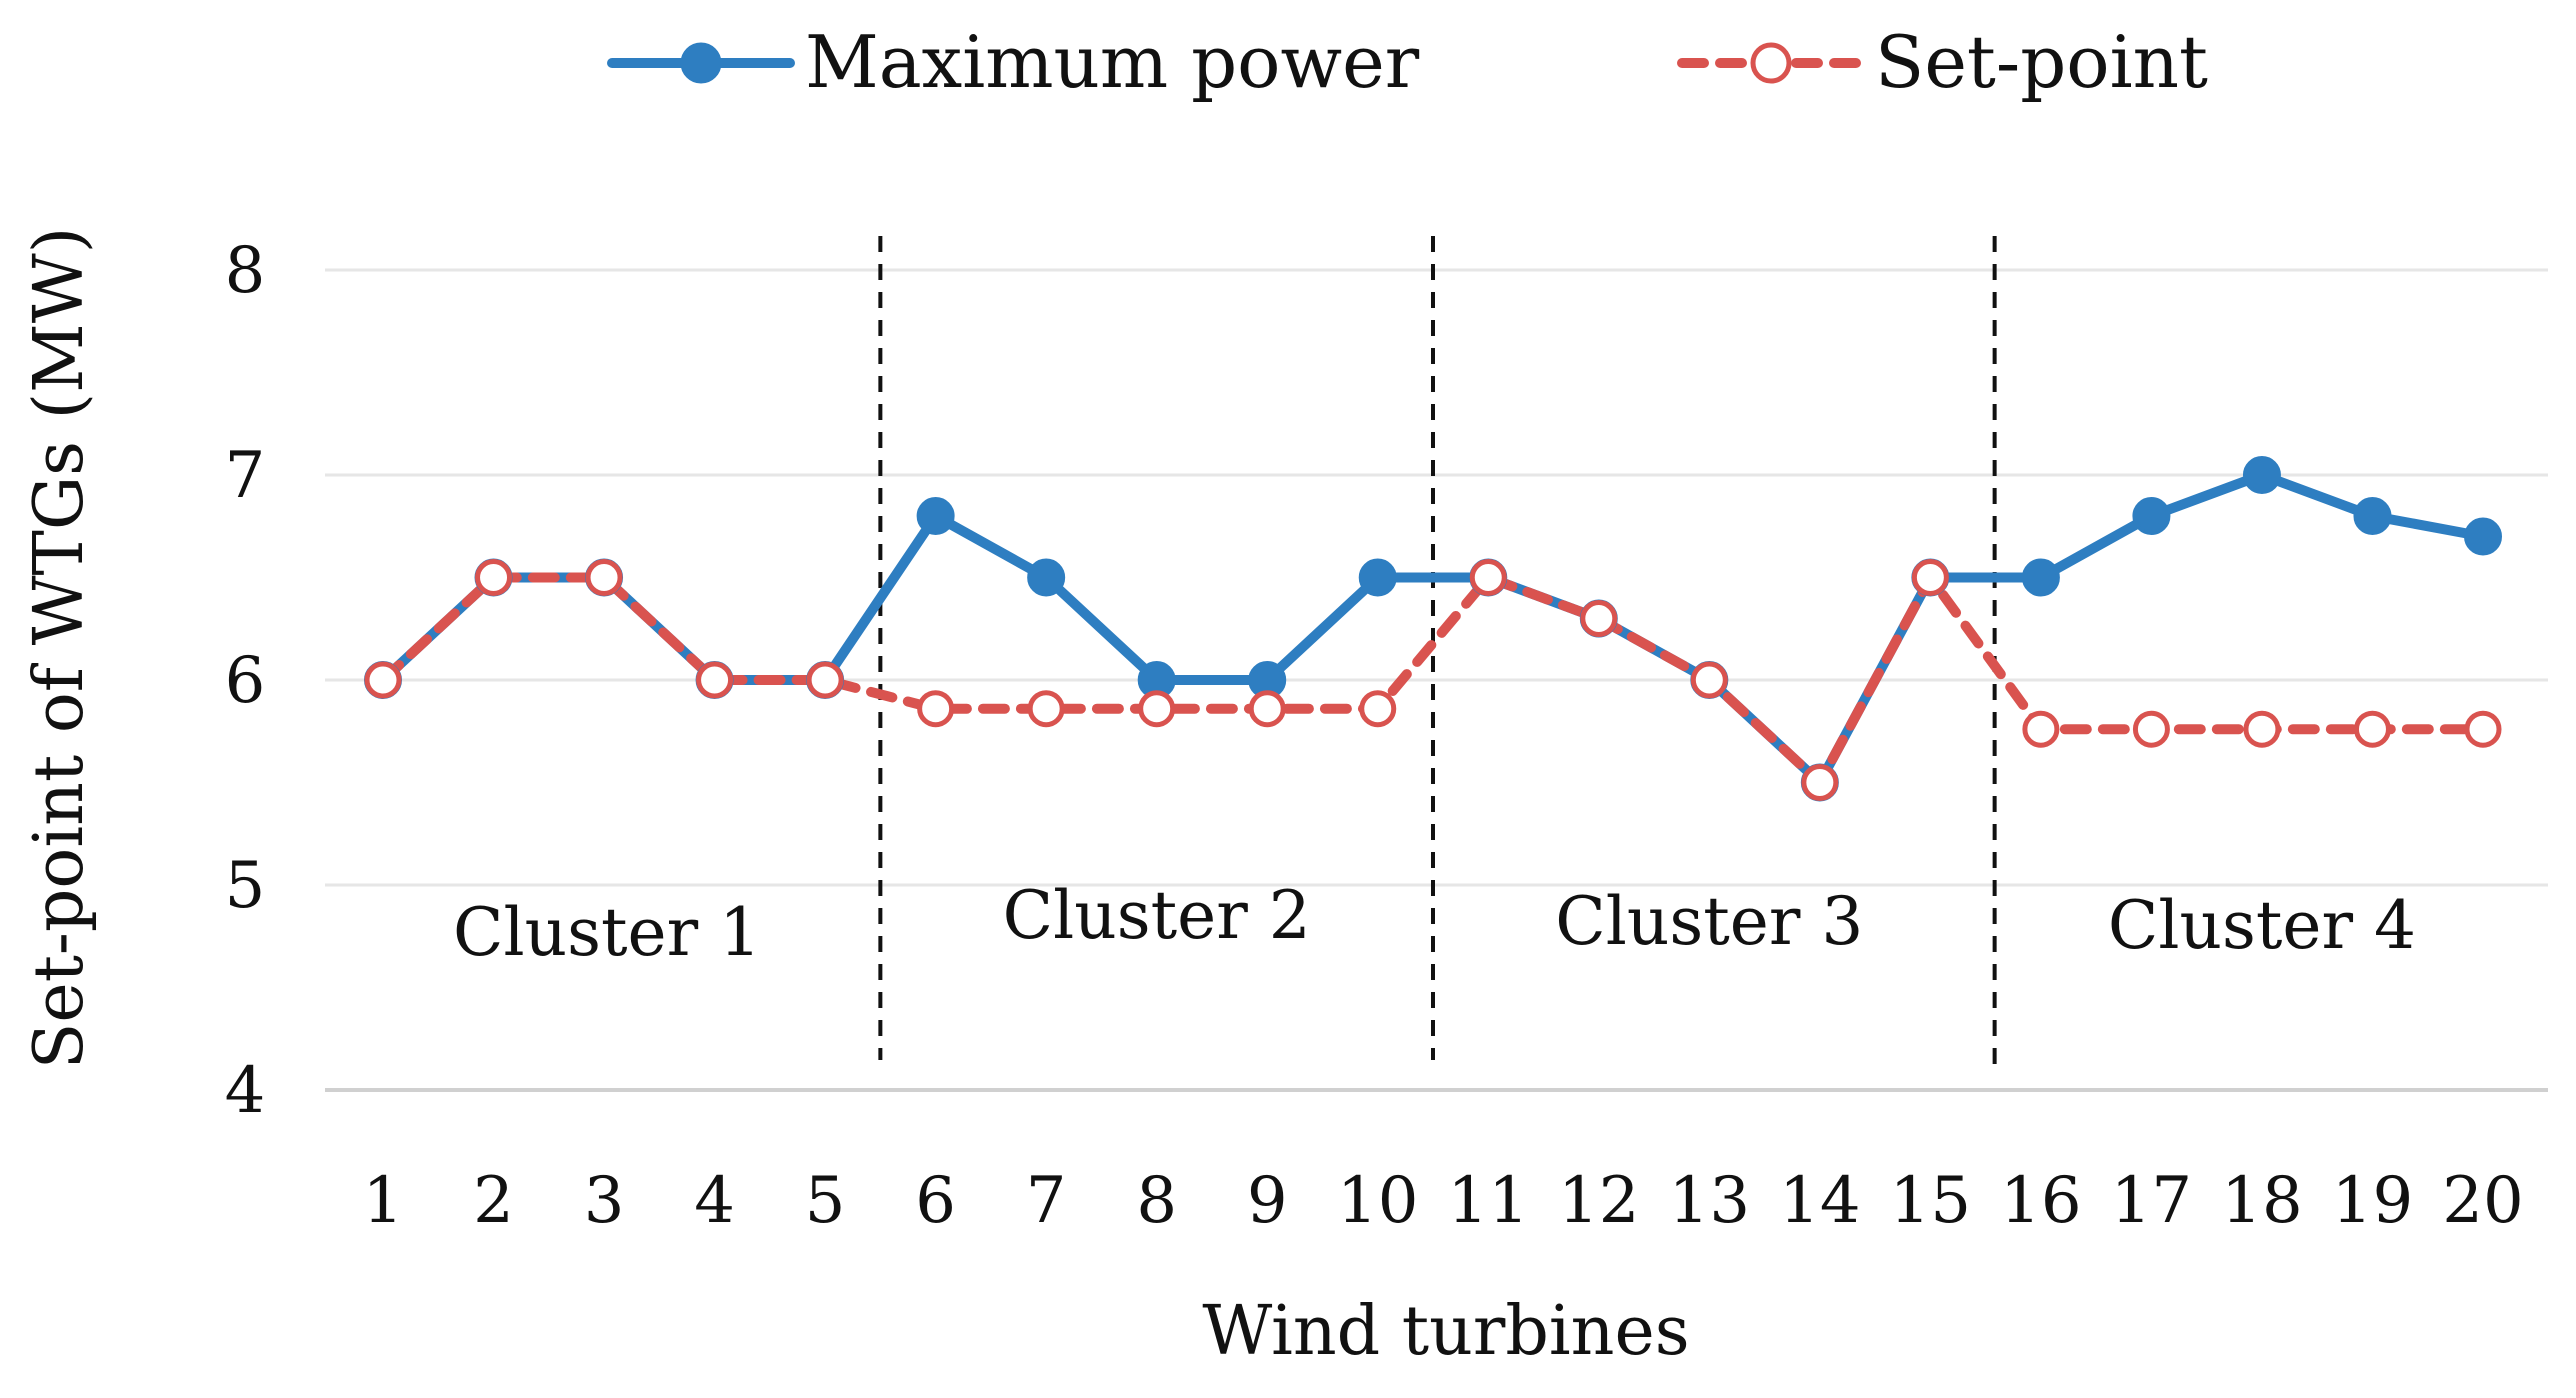 This screenshot has width=2576, height=1398. Describe the element at coordinates (383, 1201) in the screenshot. I see `x-tick-label: 1` at that location.